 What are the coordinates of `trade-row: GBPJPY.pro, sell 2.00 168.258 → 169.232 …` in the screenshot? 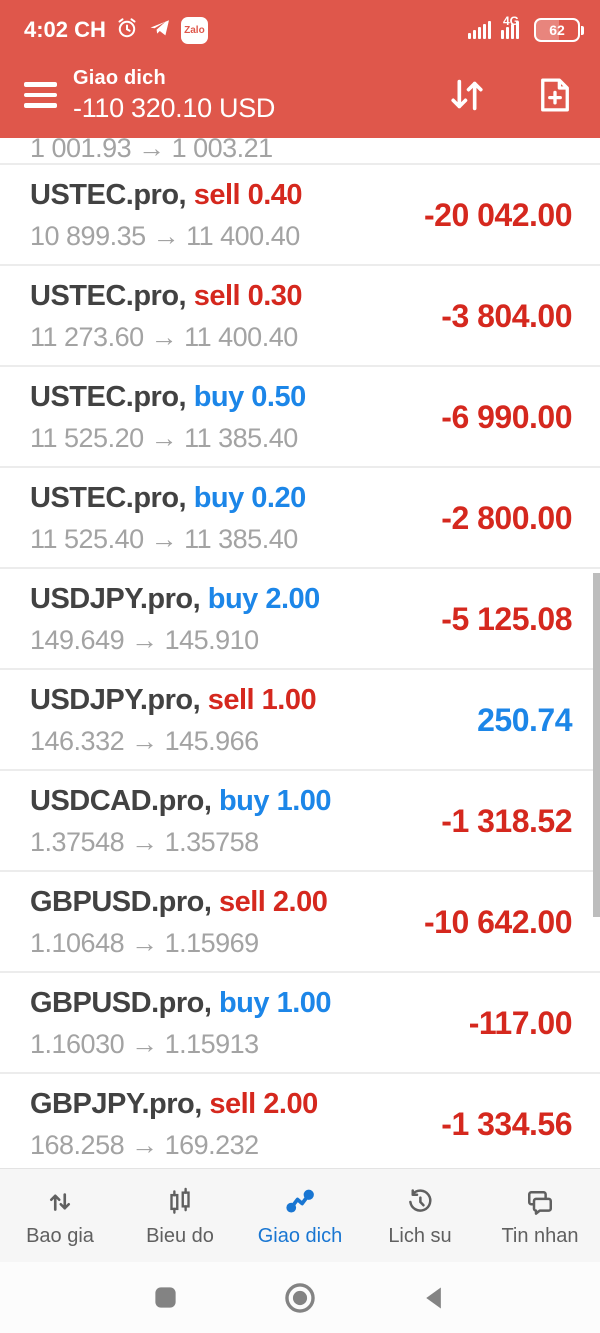 It's located at (300, 1120).